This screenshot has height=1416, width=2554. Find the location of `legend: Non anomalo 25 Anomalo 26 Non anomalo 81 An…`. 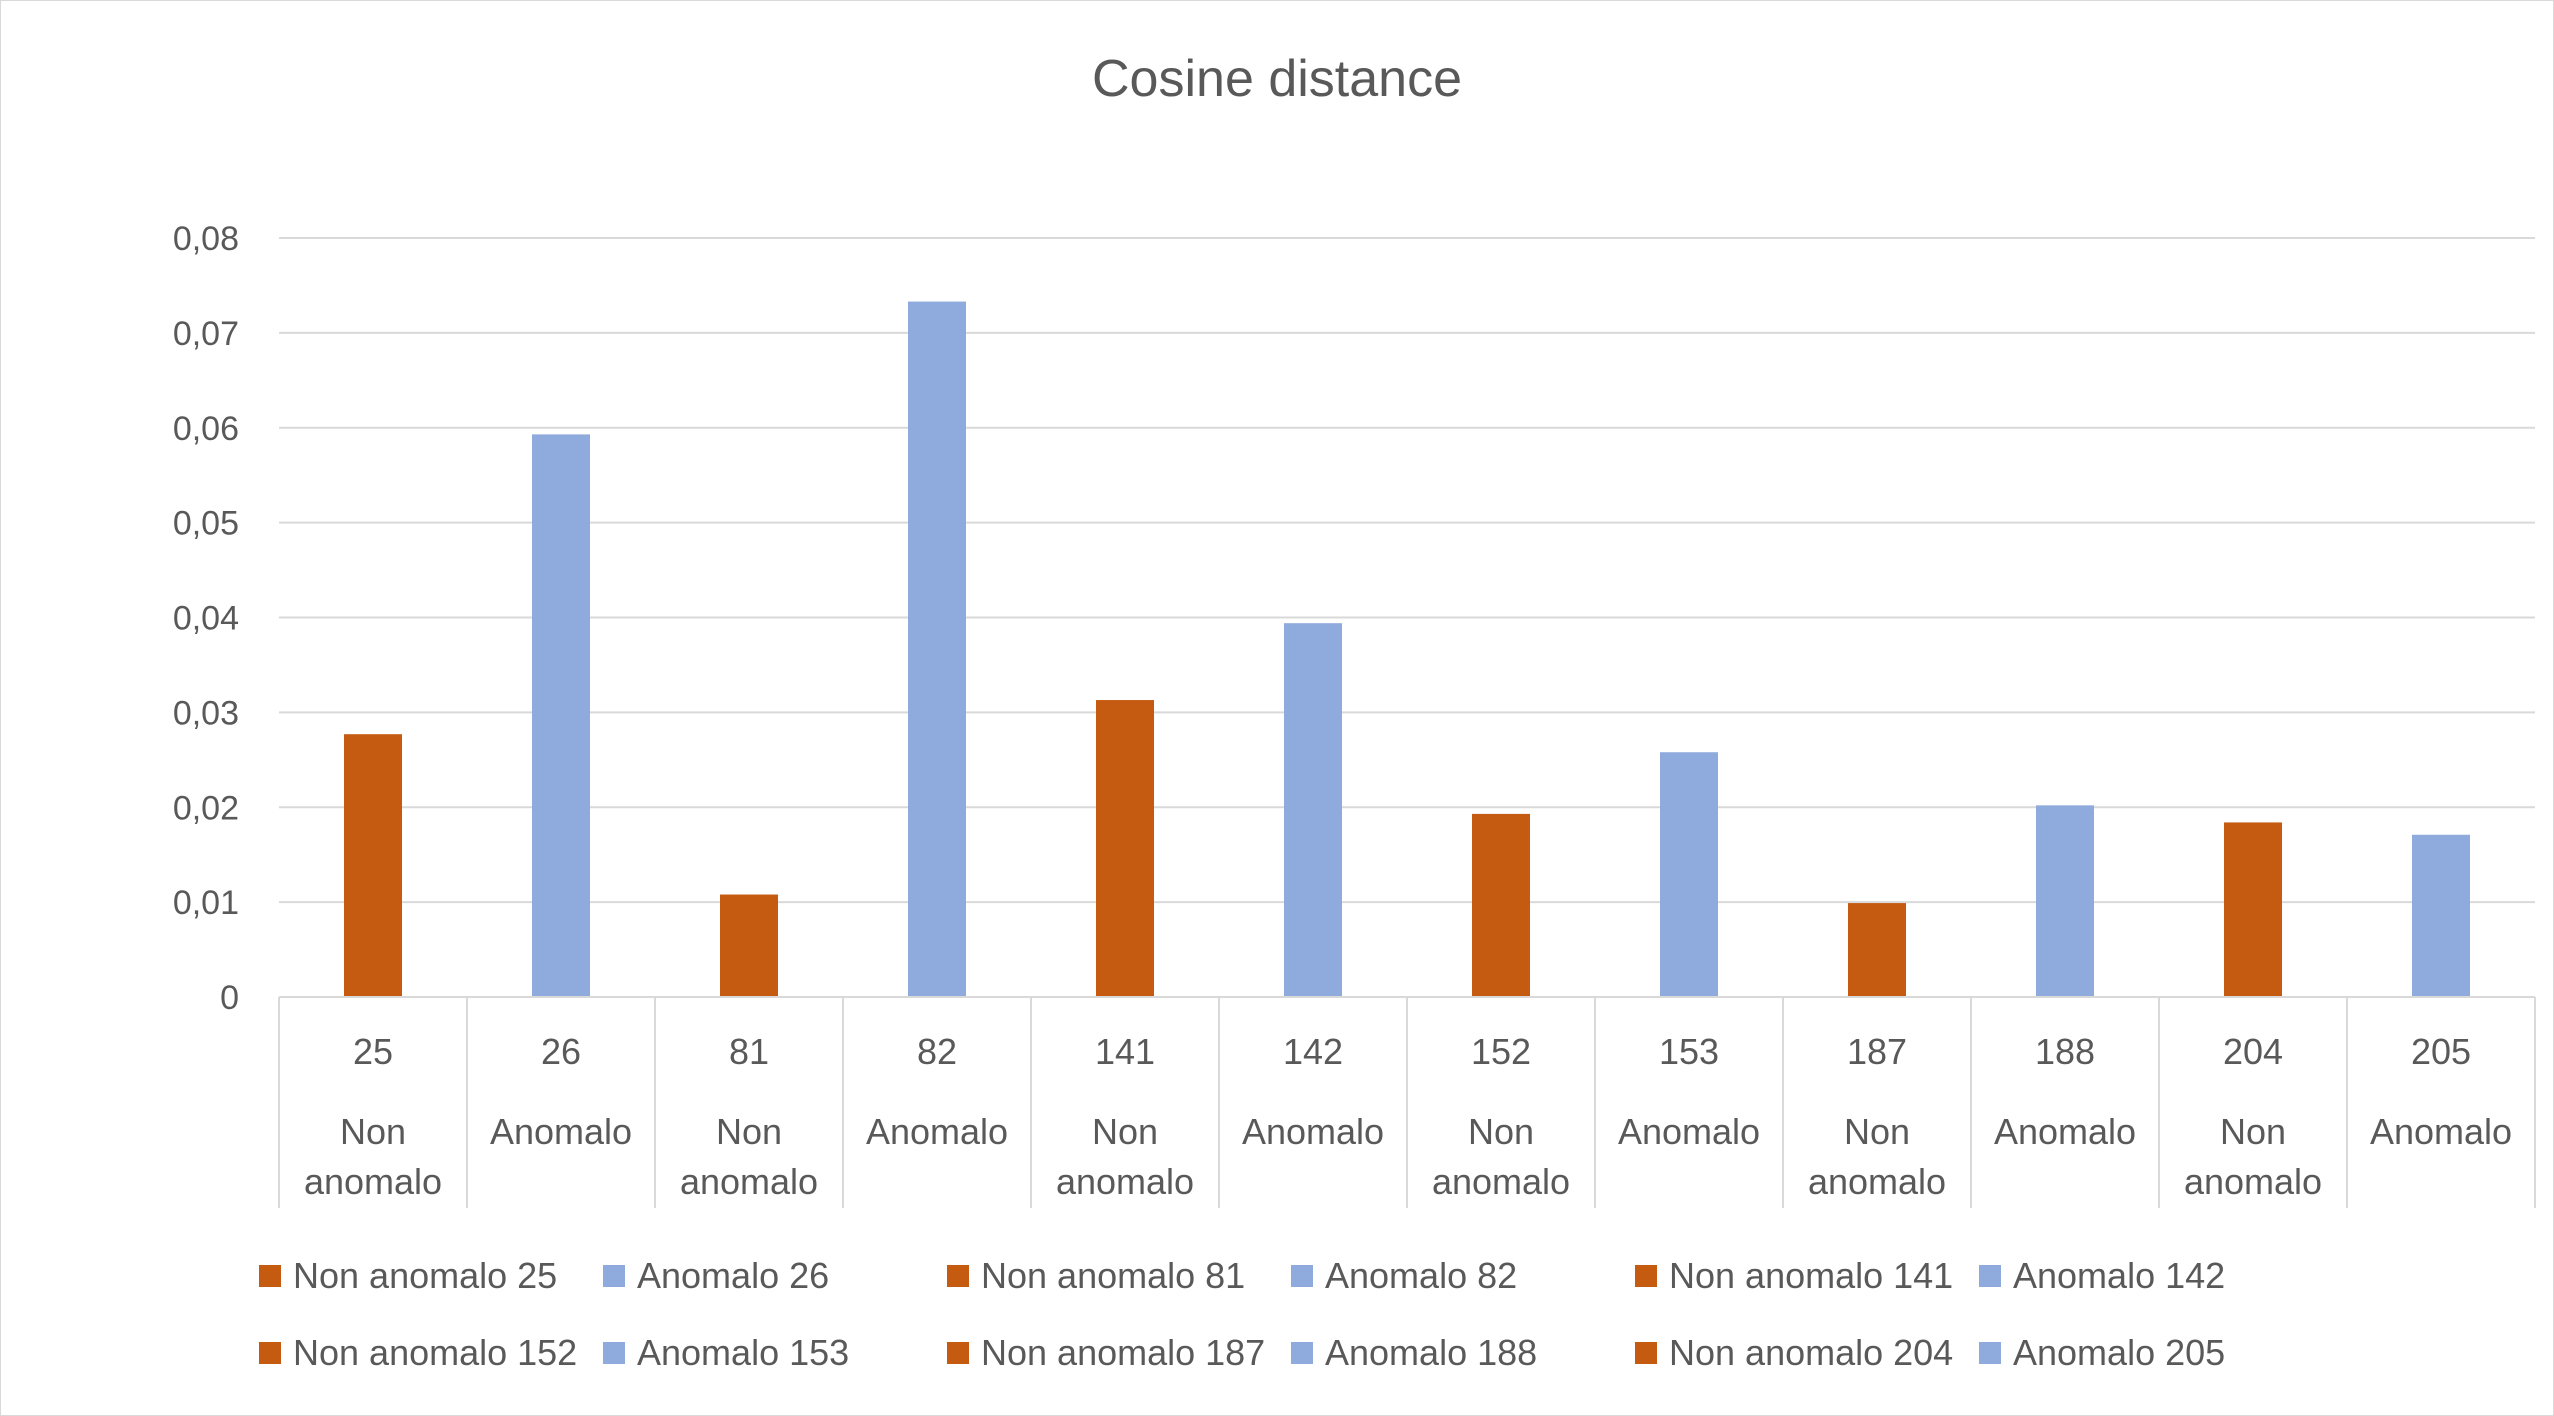

legend: Non anomalo 25 Anomalo 26 Non anomalo 81 An… is located at coordinates (1242, 1314).